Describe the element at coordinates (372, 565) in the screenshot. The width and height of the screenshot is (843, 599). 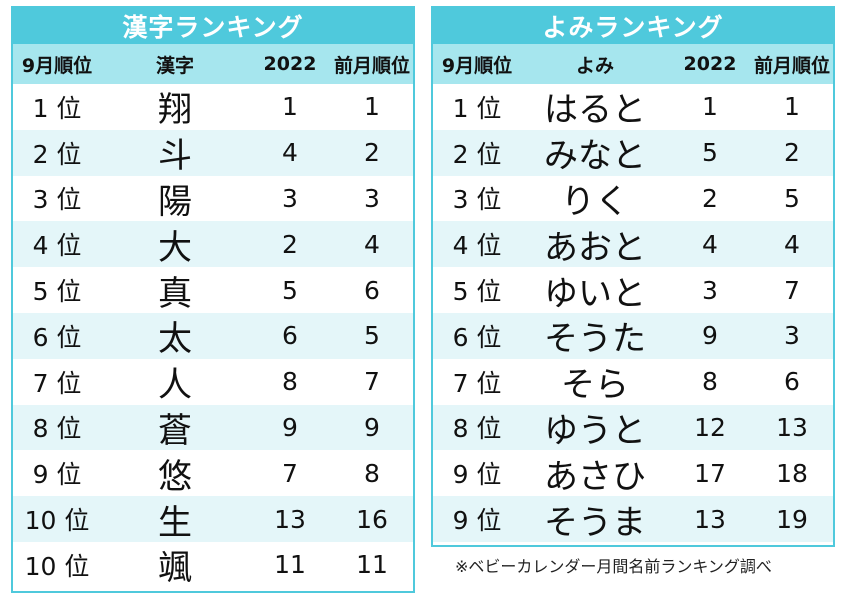
I see `prev-month-cell: 11` at that location.